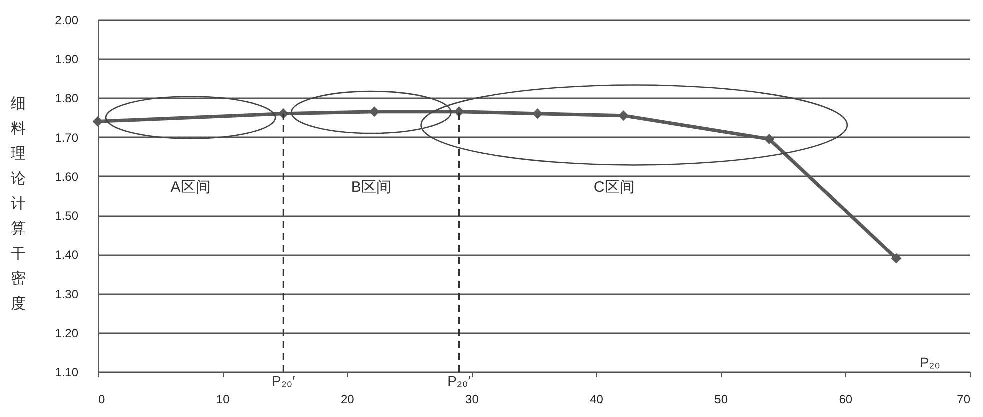  I want to click on y-tick-label: 1.50, so click(67, 216).